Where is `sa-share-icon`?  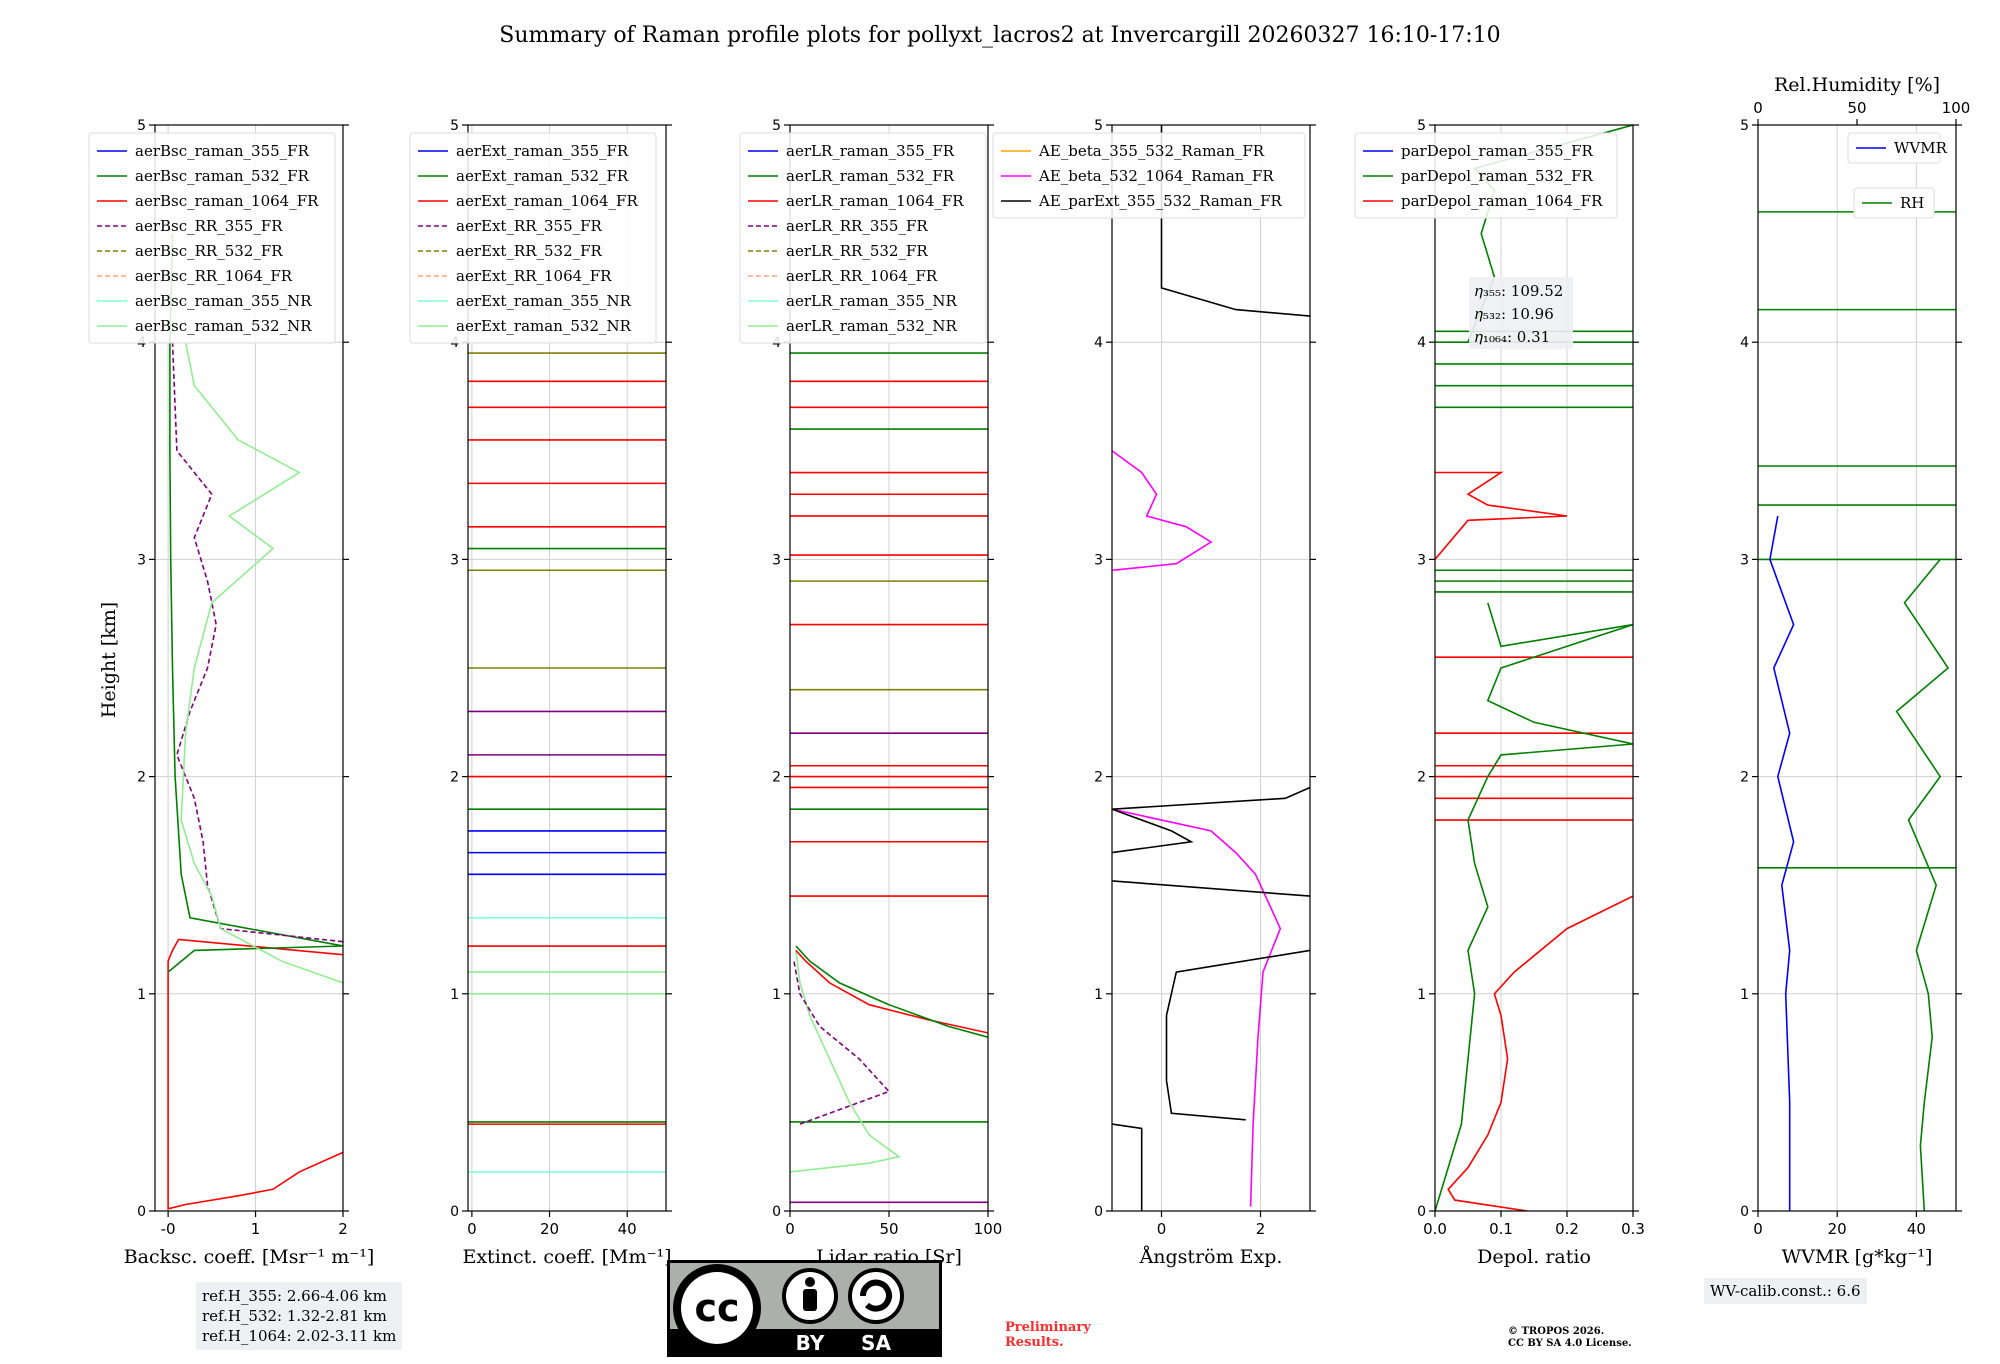
sa-share-icon is located at coordinates (876, 1296).